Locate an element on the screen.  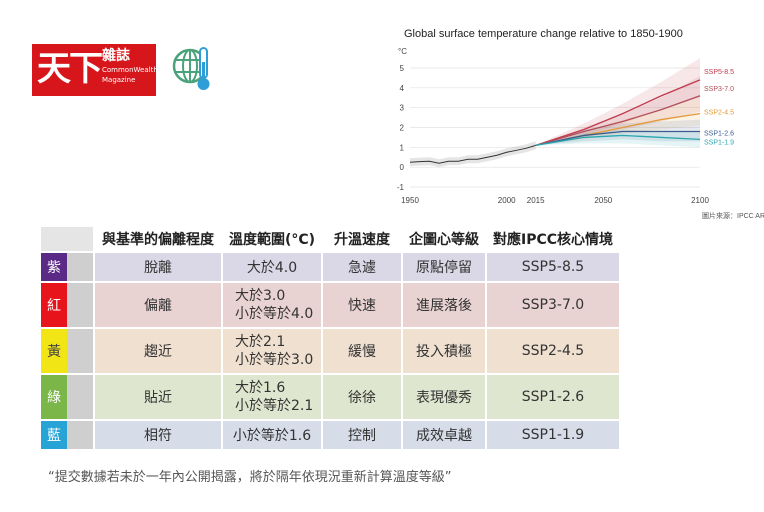
uncertainty-band-SSP1-1.9 is located at coordinates (617, 138).